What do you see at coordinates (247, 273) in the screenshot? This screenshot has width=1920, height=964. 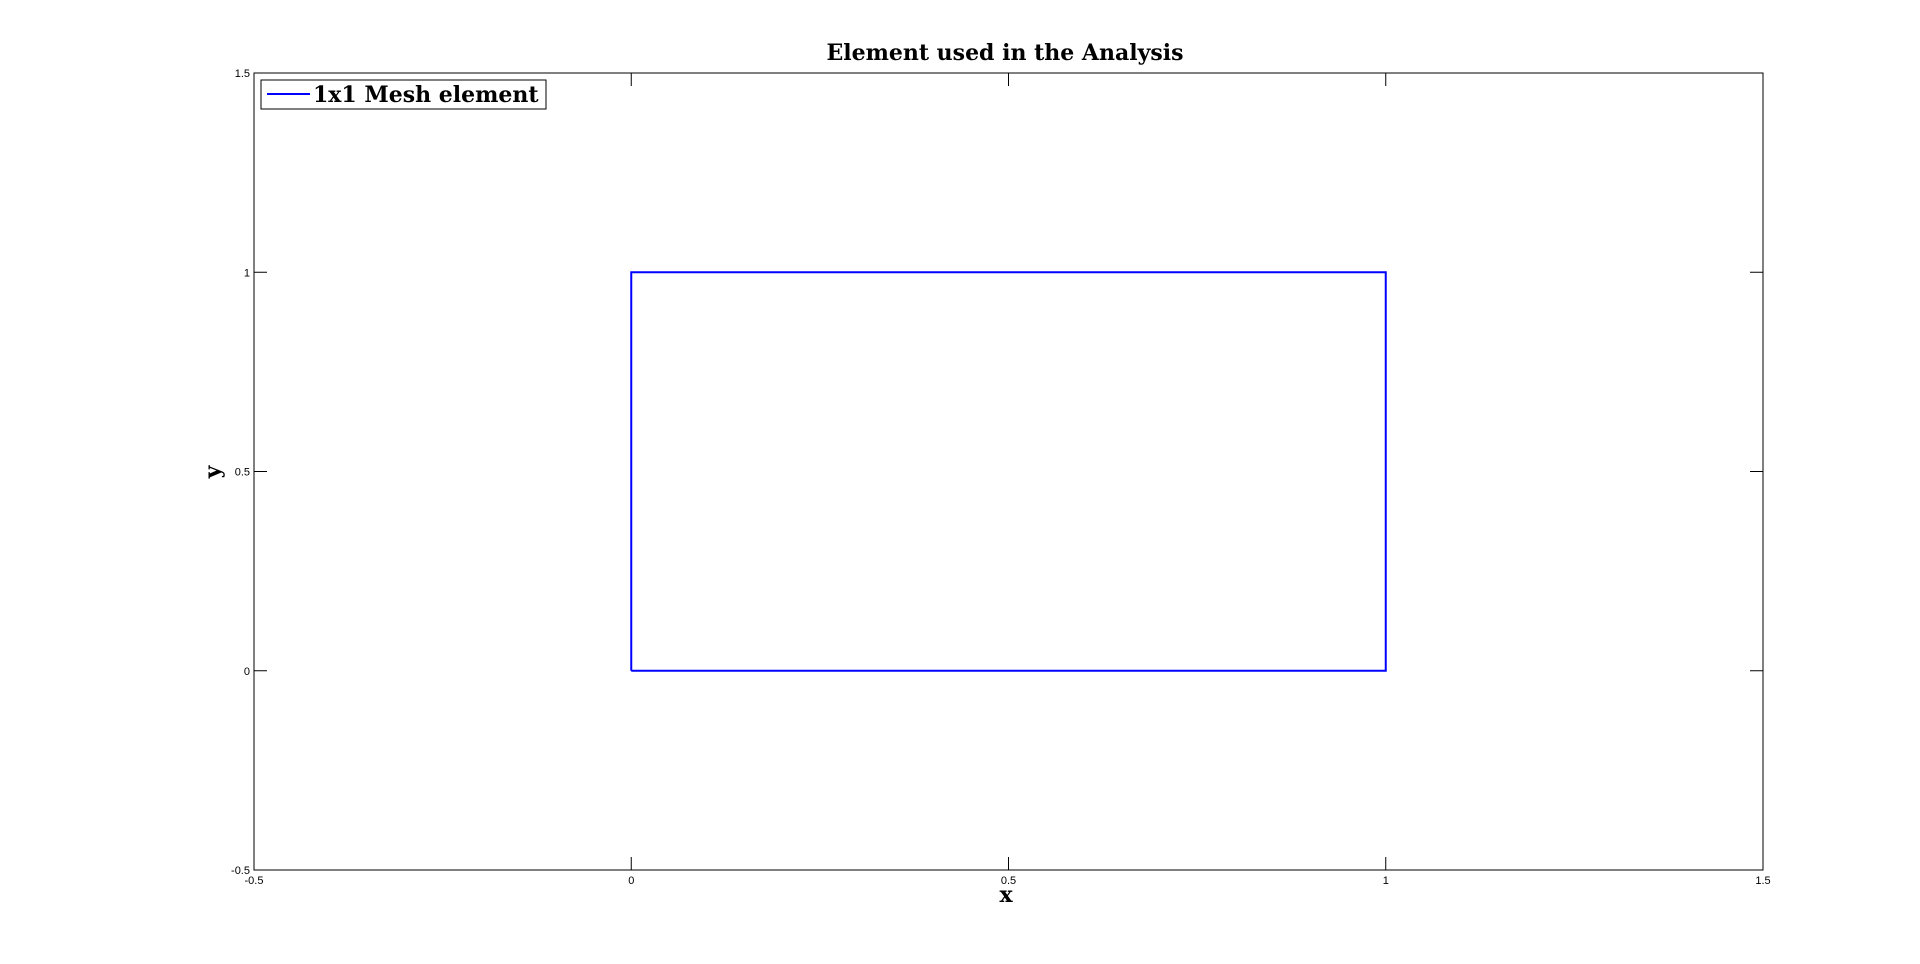 I see `y-tick-label: 1` at bounding box center [247, 273].